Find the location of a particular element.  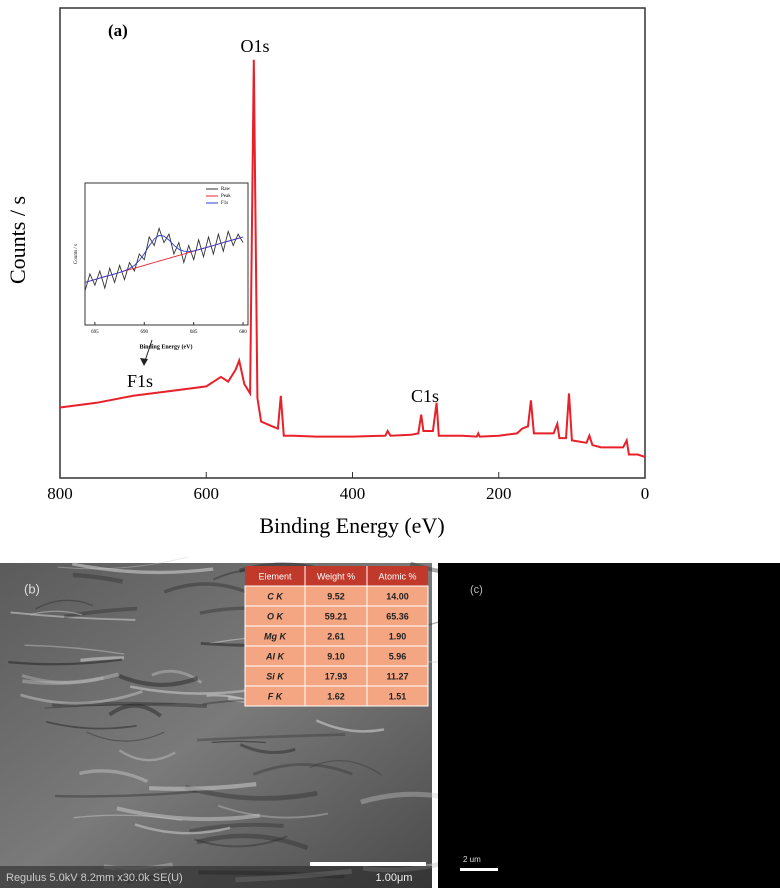

inset-frame is located at coordinates (166, 254).